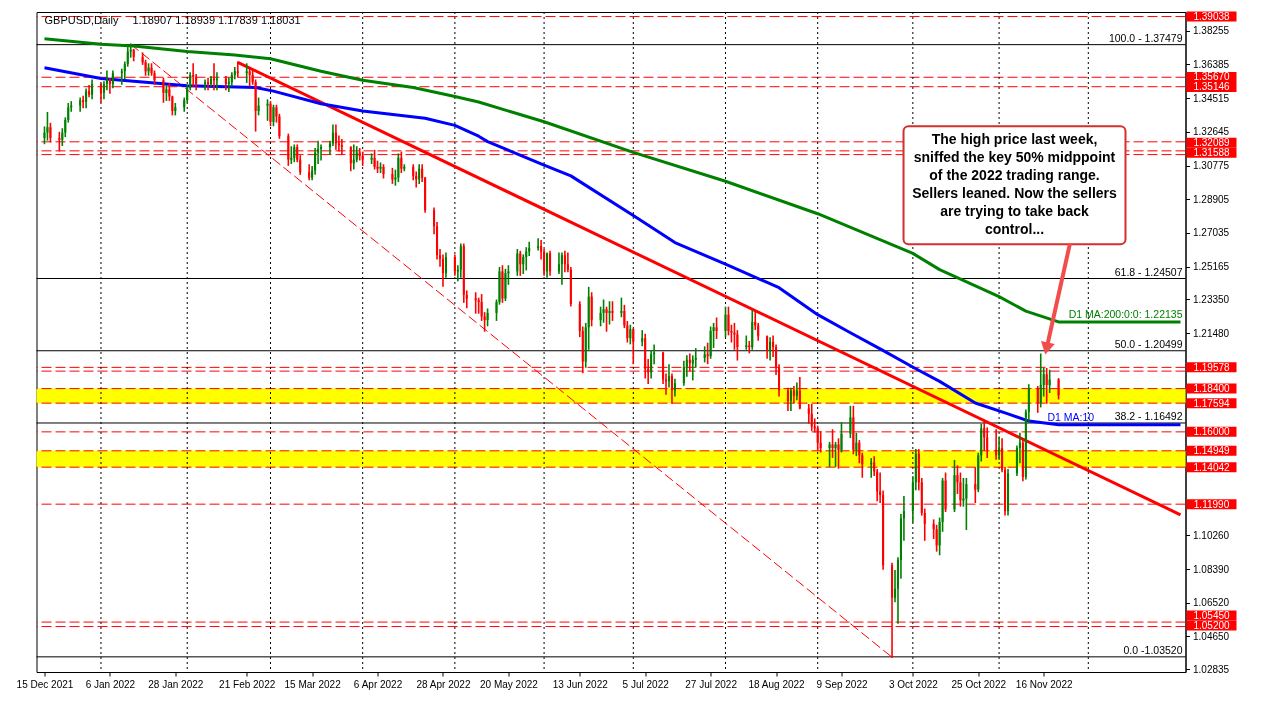 Image resolution: width=1277 pixels, height=714 pixels. Describe the element at coordinates (646, 684) in the screenshot. I see `x-tick-label: 5 Jul 2022` at that location.